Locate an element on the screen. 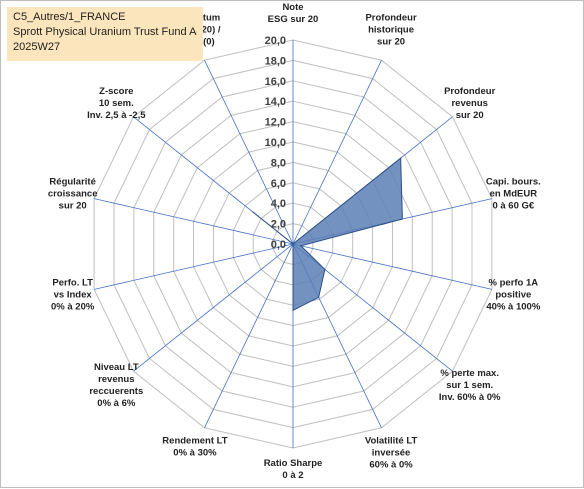  axis-label: Profondeur revenus sur 20 is located at coordinates (469, 103).